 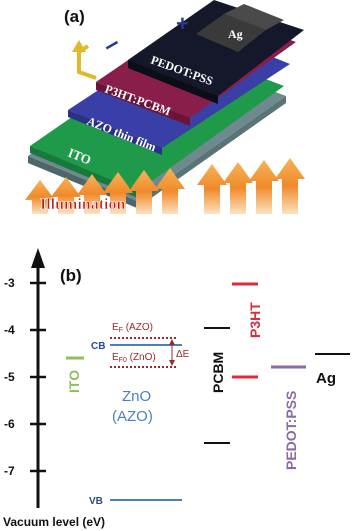 What do you see at coordinates (235, 34) in the screenshot?
I see `ag-electrode-label: Ag` at bounding box center [235, 34].